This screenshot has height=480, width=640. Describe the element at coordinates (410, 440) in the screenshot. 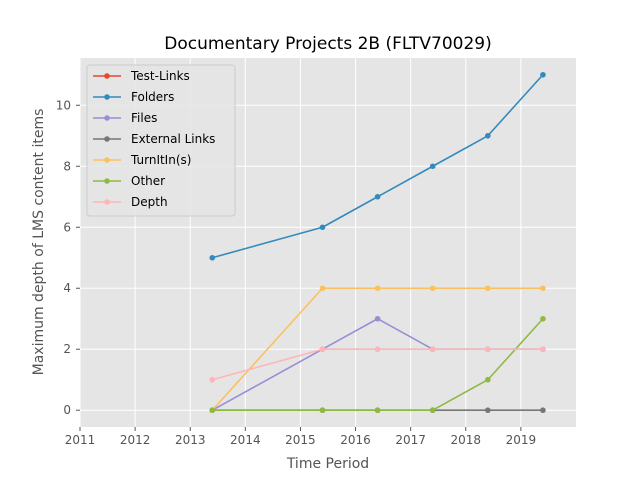

I see `x-tick-label: 2017` at that location.